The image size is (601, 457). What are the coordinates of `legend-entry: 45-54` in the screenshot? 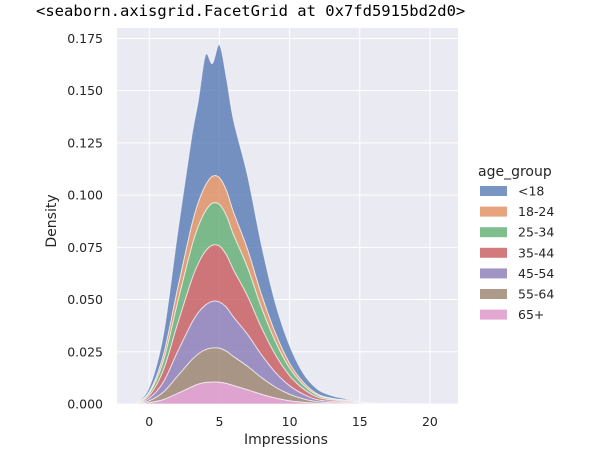 It's located at (536, 273).